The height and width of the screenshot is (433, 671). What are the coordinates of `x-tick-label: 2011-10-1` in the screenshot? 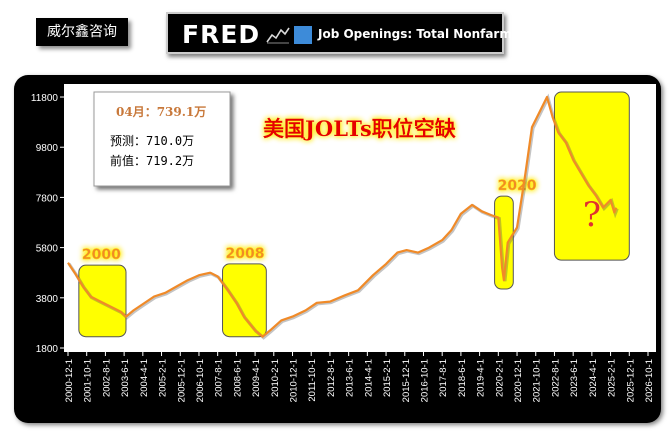 It's located at (312, 380).